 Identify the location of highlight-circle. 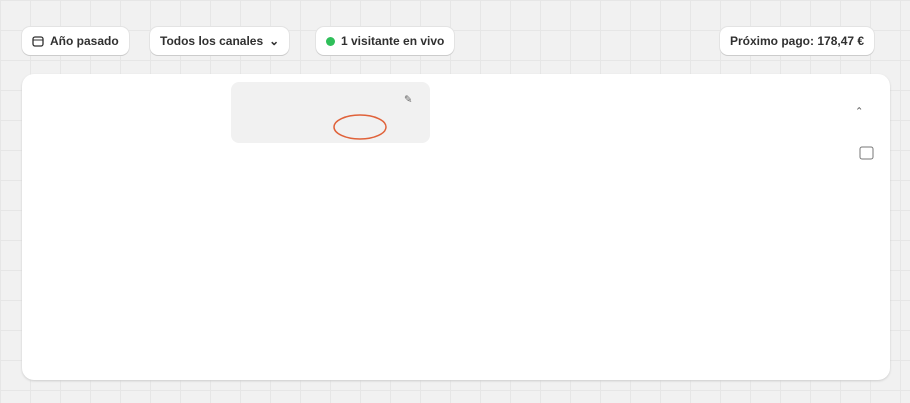
(360, 127).